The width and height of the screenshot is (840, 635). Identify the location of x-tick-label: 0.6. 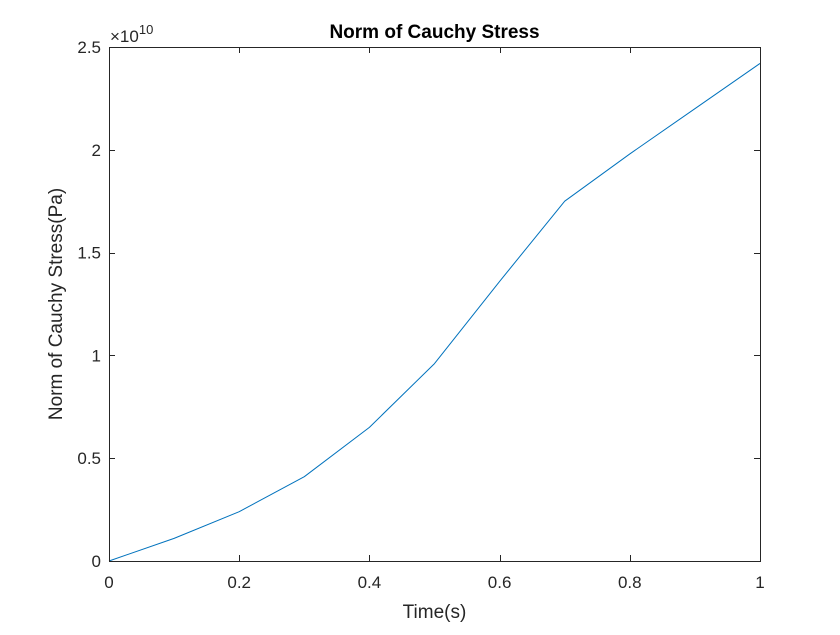
(500, 582).